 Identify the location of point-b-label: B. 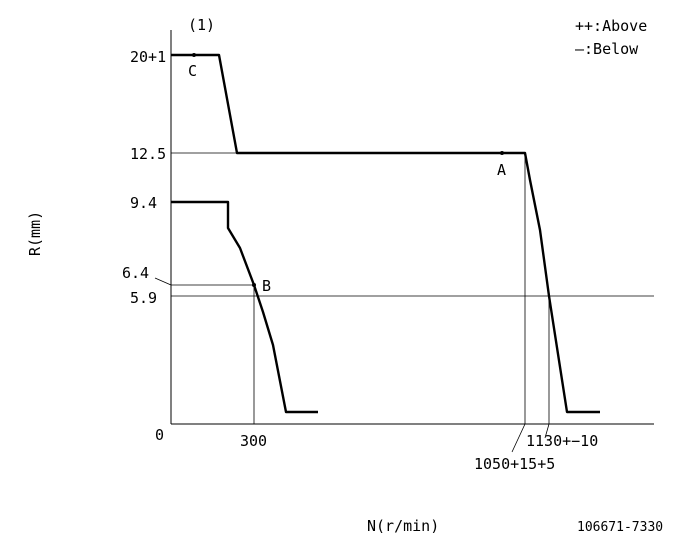
(266, 286).